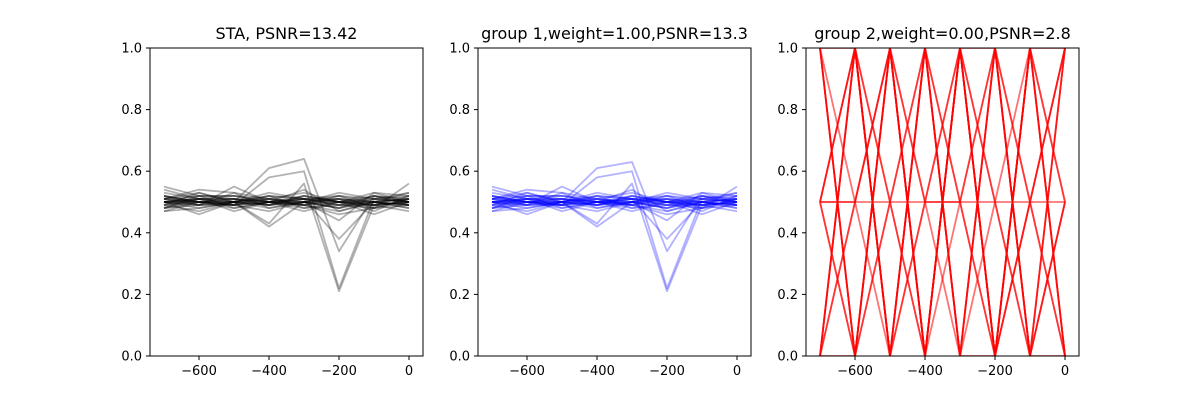 This screenshot has height=400, width=1200. What do you see at coordinates (614, 33) in the screenshot?
I see `chart-title: group 1,weight=1.00,PSNR=13.3` at bounding box center [614, 33].